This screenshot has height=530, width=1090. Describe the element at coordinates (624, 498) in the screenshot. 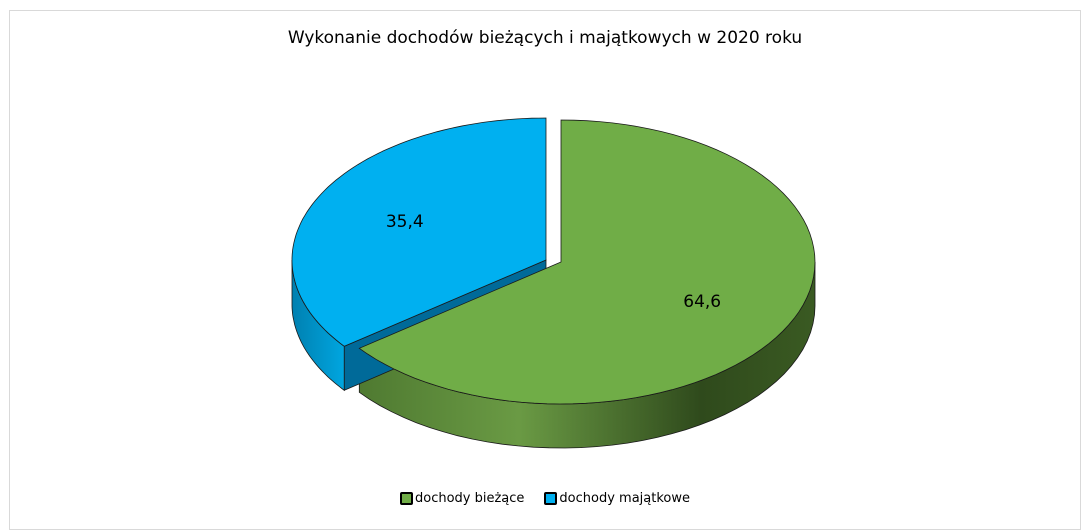

I see `legend-label-majatkowe: dochody majątkowe` at that location.